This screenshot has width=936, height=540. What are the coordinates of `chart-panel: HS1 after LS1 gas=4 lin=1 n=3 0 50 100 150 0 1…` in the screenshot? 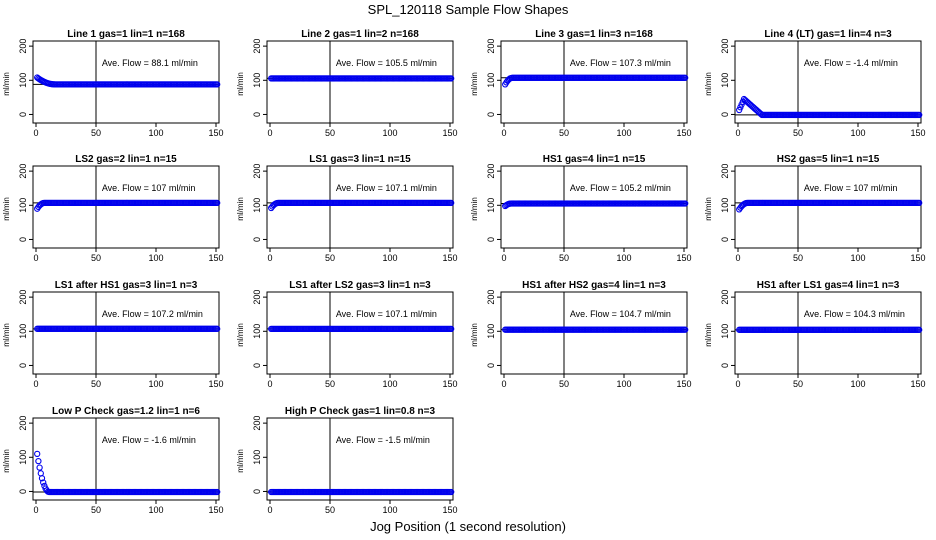 It's located at (815, 334).